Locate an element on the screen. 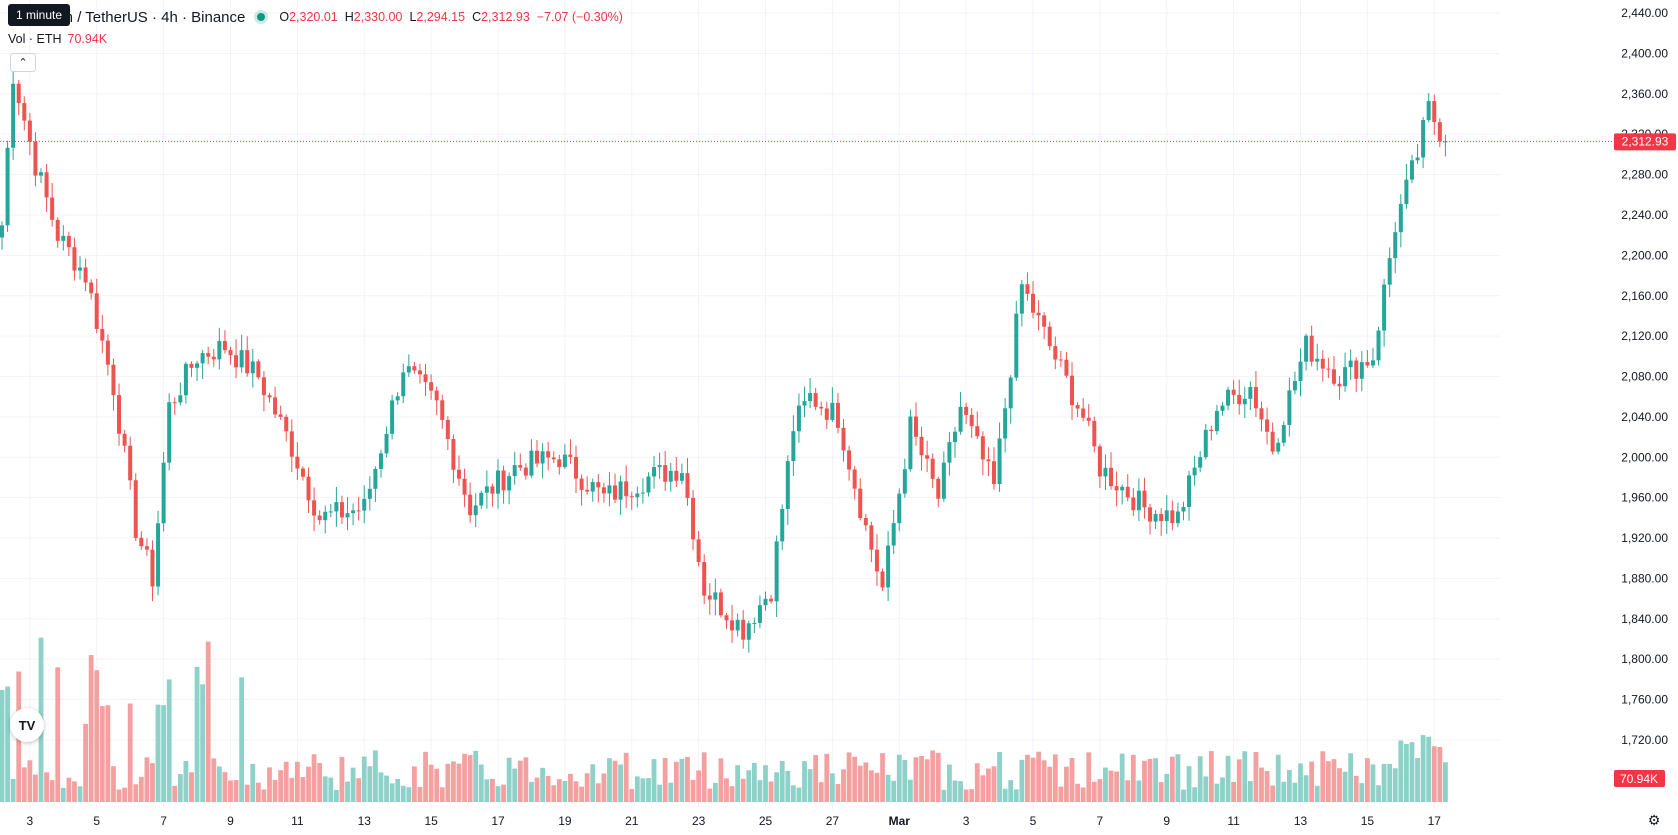  time-tick-label: 17 is located at coordinates (498, 821).